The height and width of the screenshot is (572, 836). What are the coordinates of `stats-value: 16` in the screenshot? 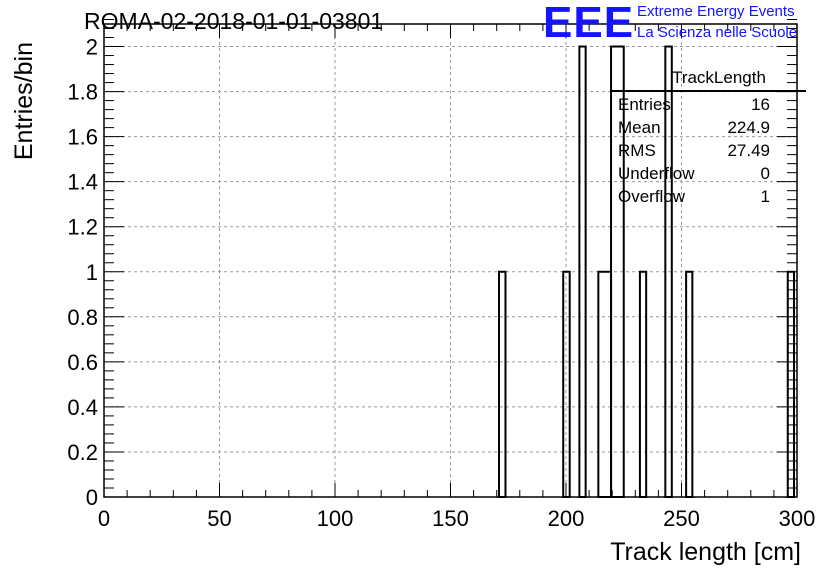 It's located at (760, 104).